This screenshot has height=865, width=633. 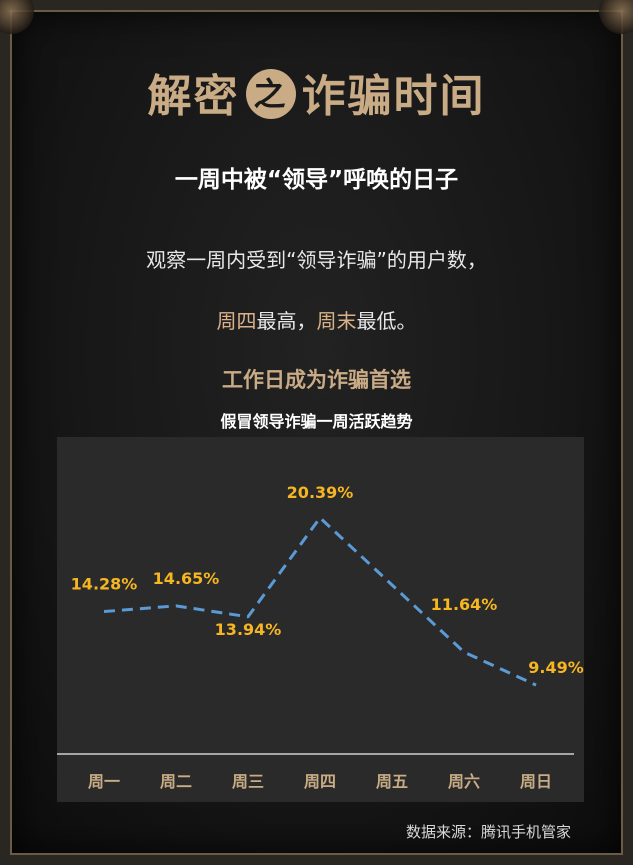 What do you see at coordinates (286, 321) in the screenshot?
I see `description-text-1: 最高，` at bounding box center [286, 321].